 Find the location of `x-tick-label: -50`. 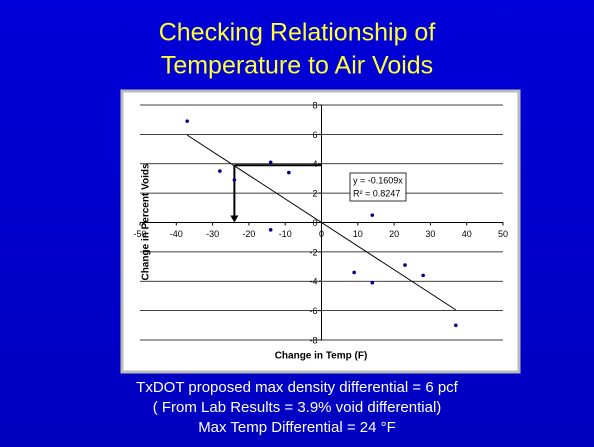

x-tick-label: -50 is located at coordinates (139, 234).